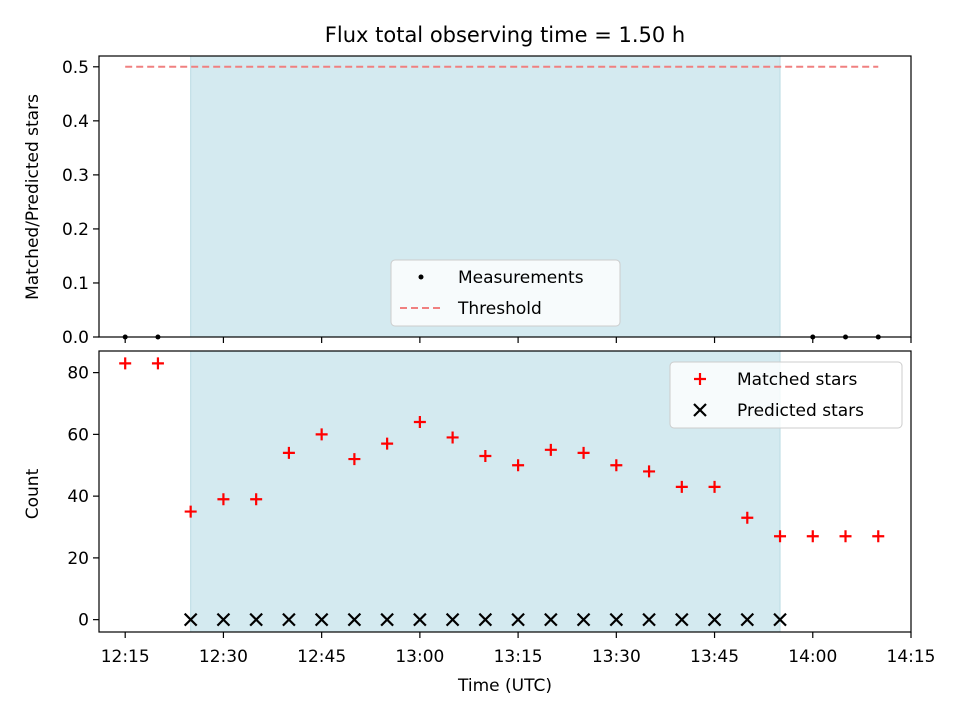  Describe the element at coordinates (419, 657) in the screenshot. I see `x-tick-label: 13:00` at that location.